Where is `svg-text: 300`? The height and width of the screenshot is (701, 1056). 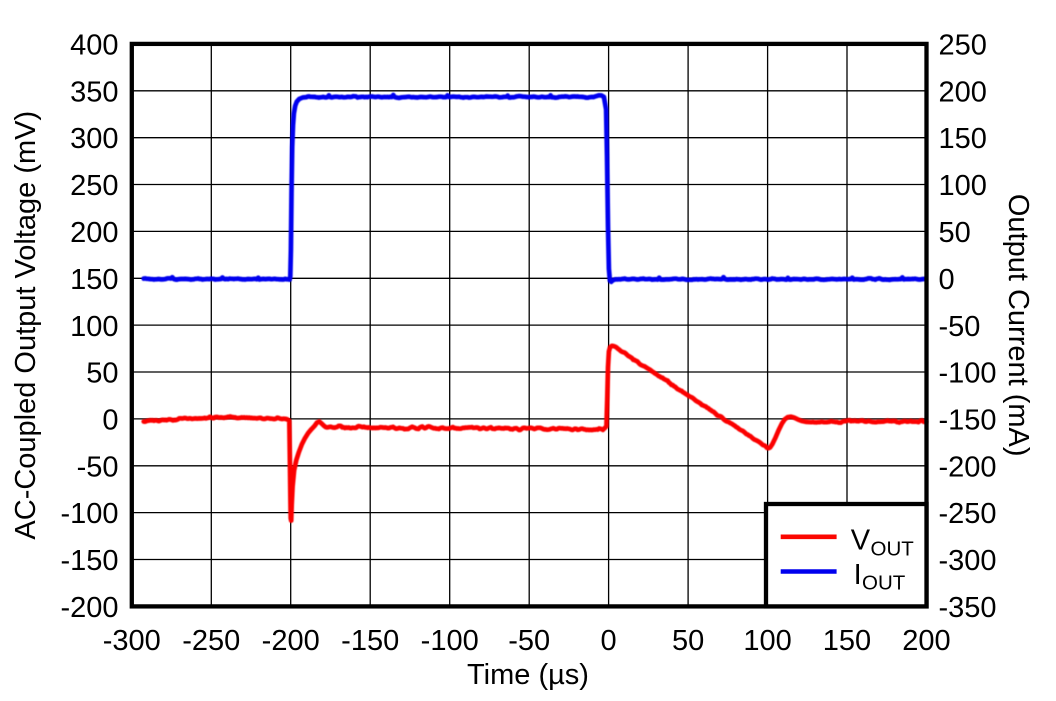 svg-text: 300 is located at coordinates (94, 139).